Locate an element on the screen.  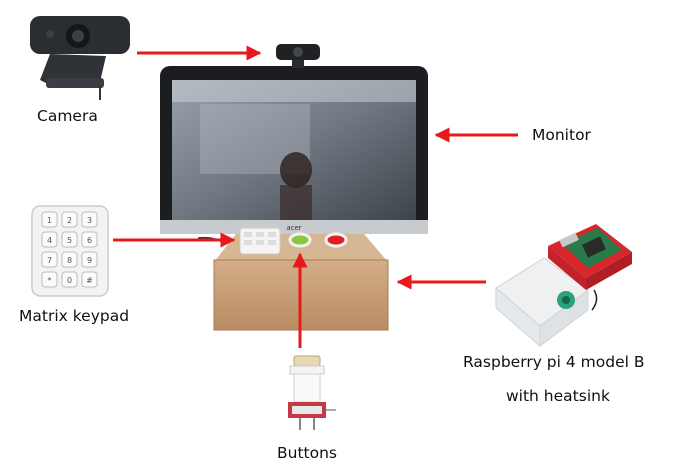
cardboard-box is located at coordinates (293, 279).